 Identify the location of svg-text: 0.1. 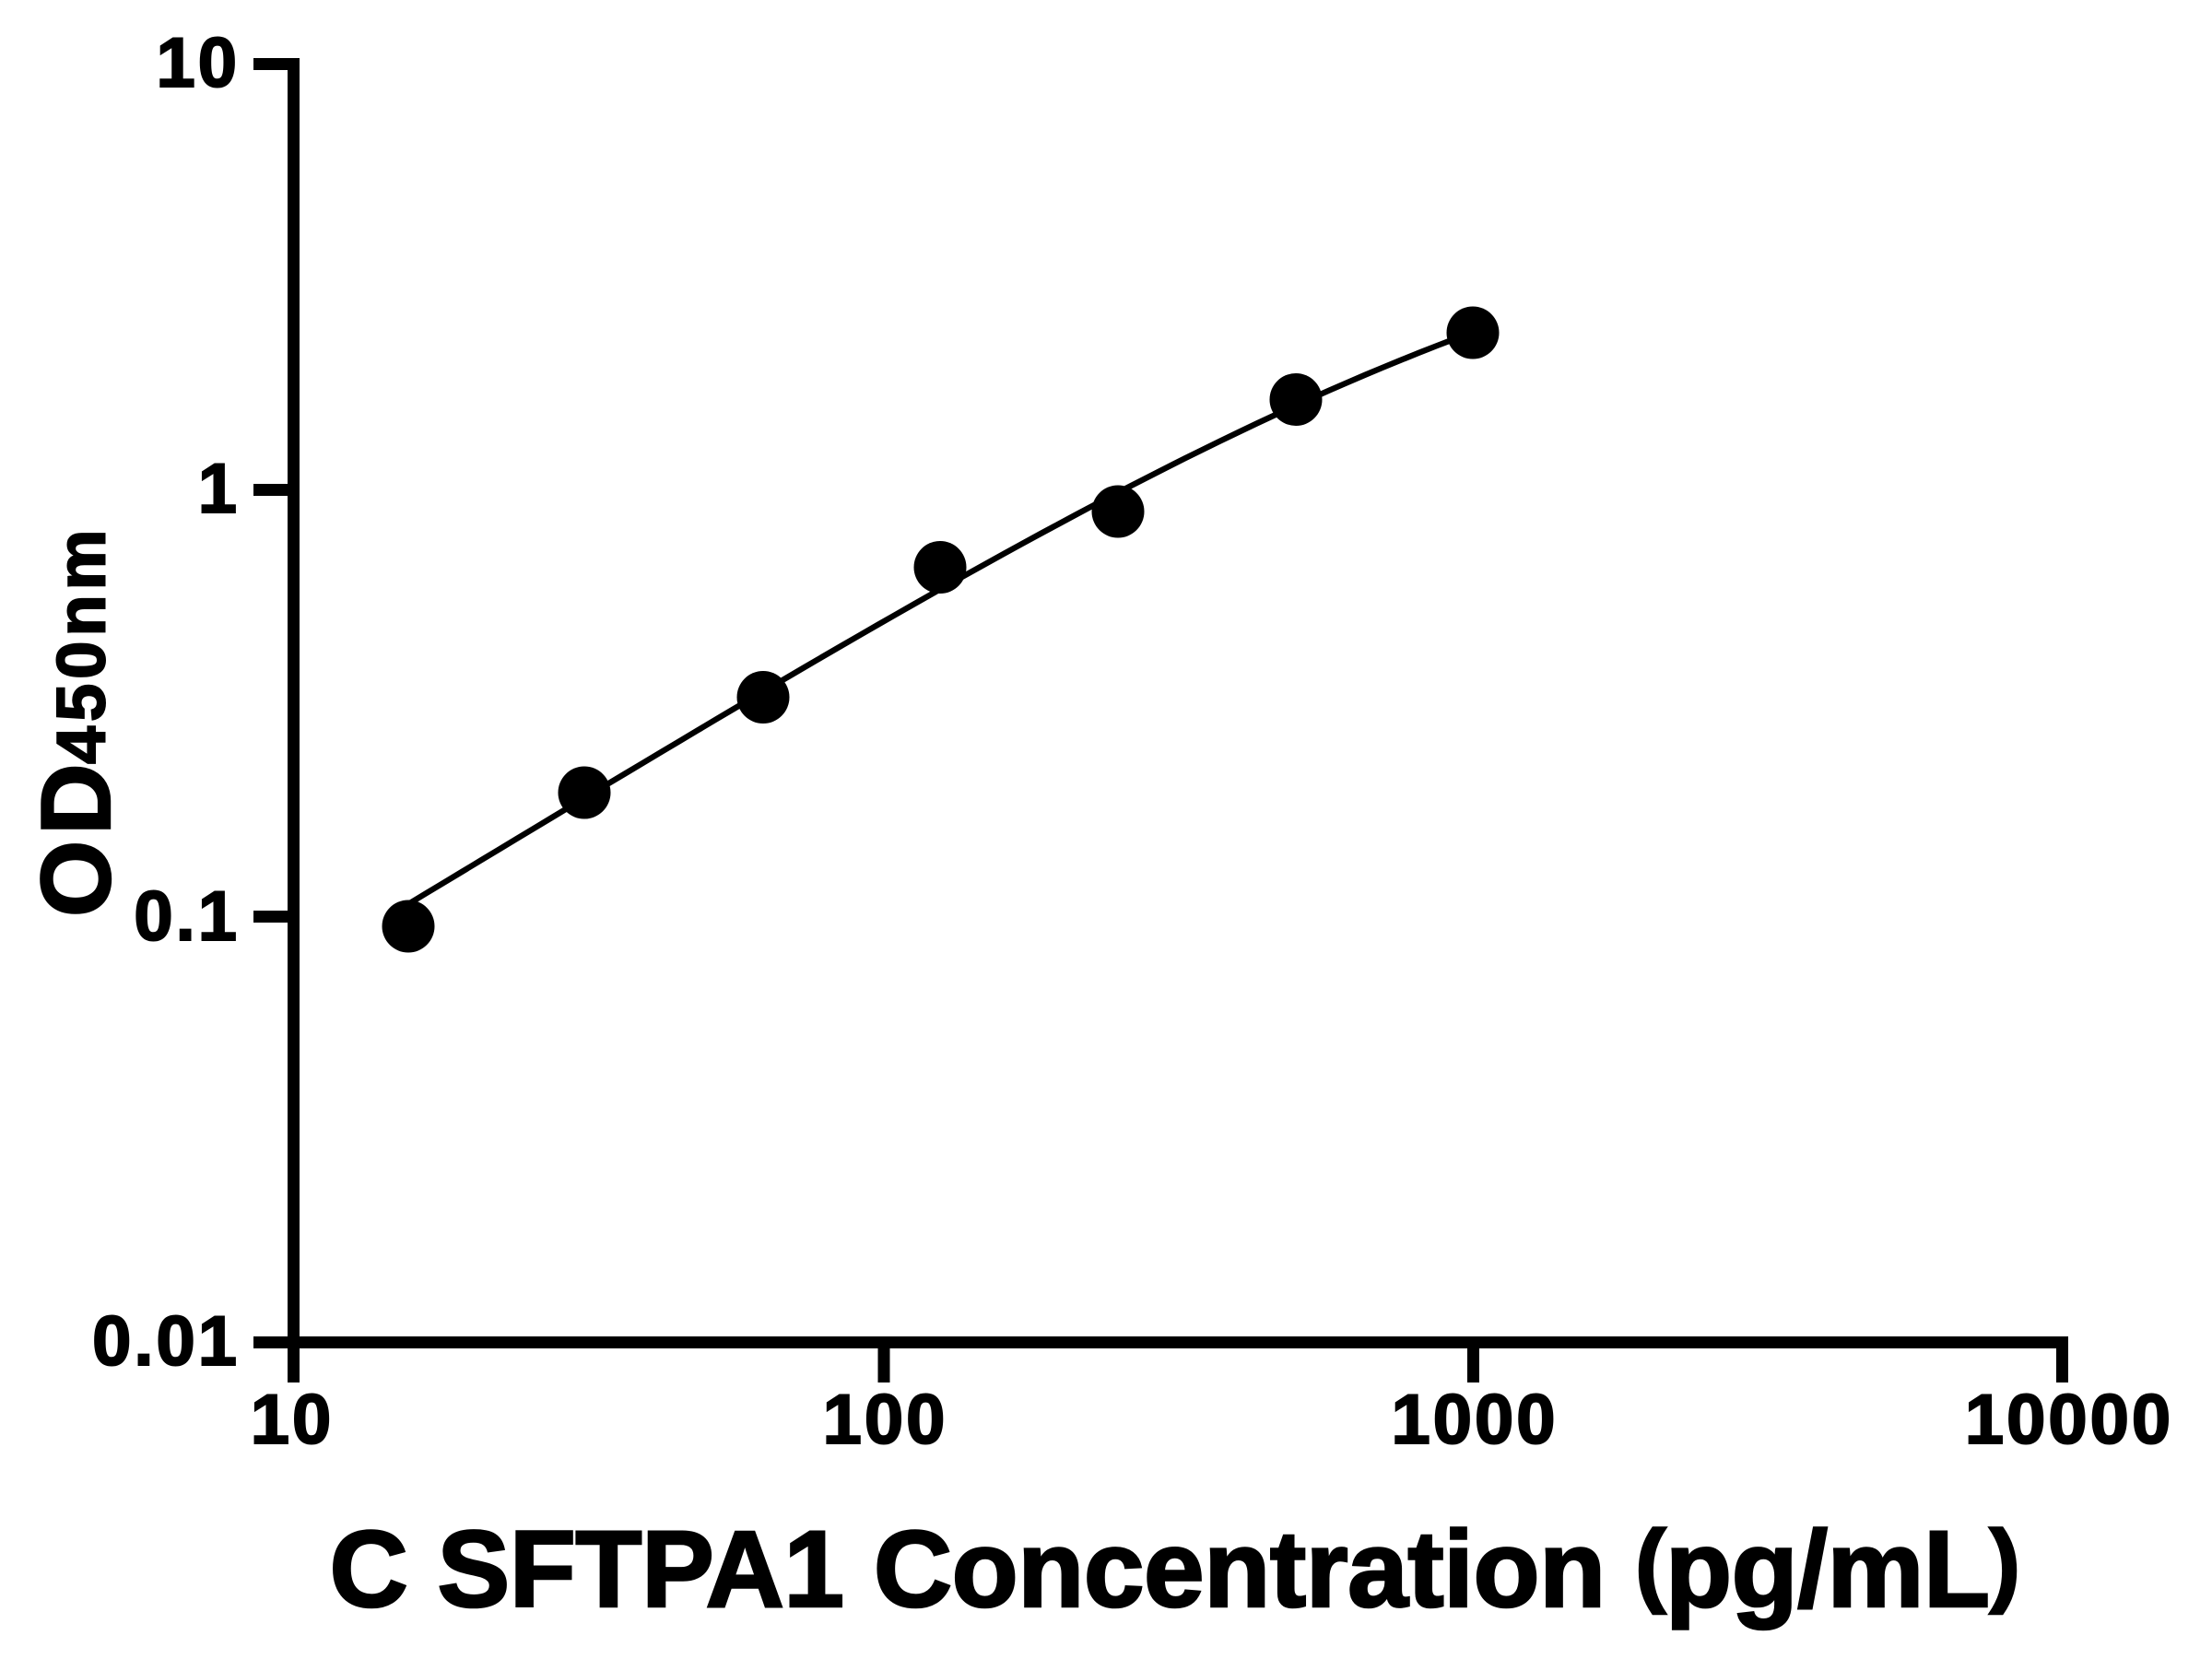
(187, 916).